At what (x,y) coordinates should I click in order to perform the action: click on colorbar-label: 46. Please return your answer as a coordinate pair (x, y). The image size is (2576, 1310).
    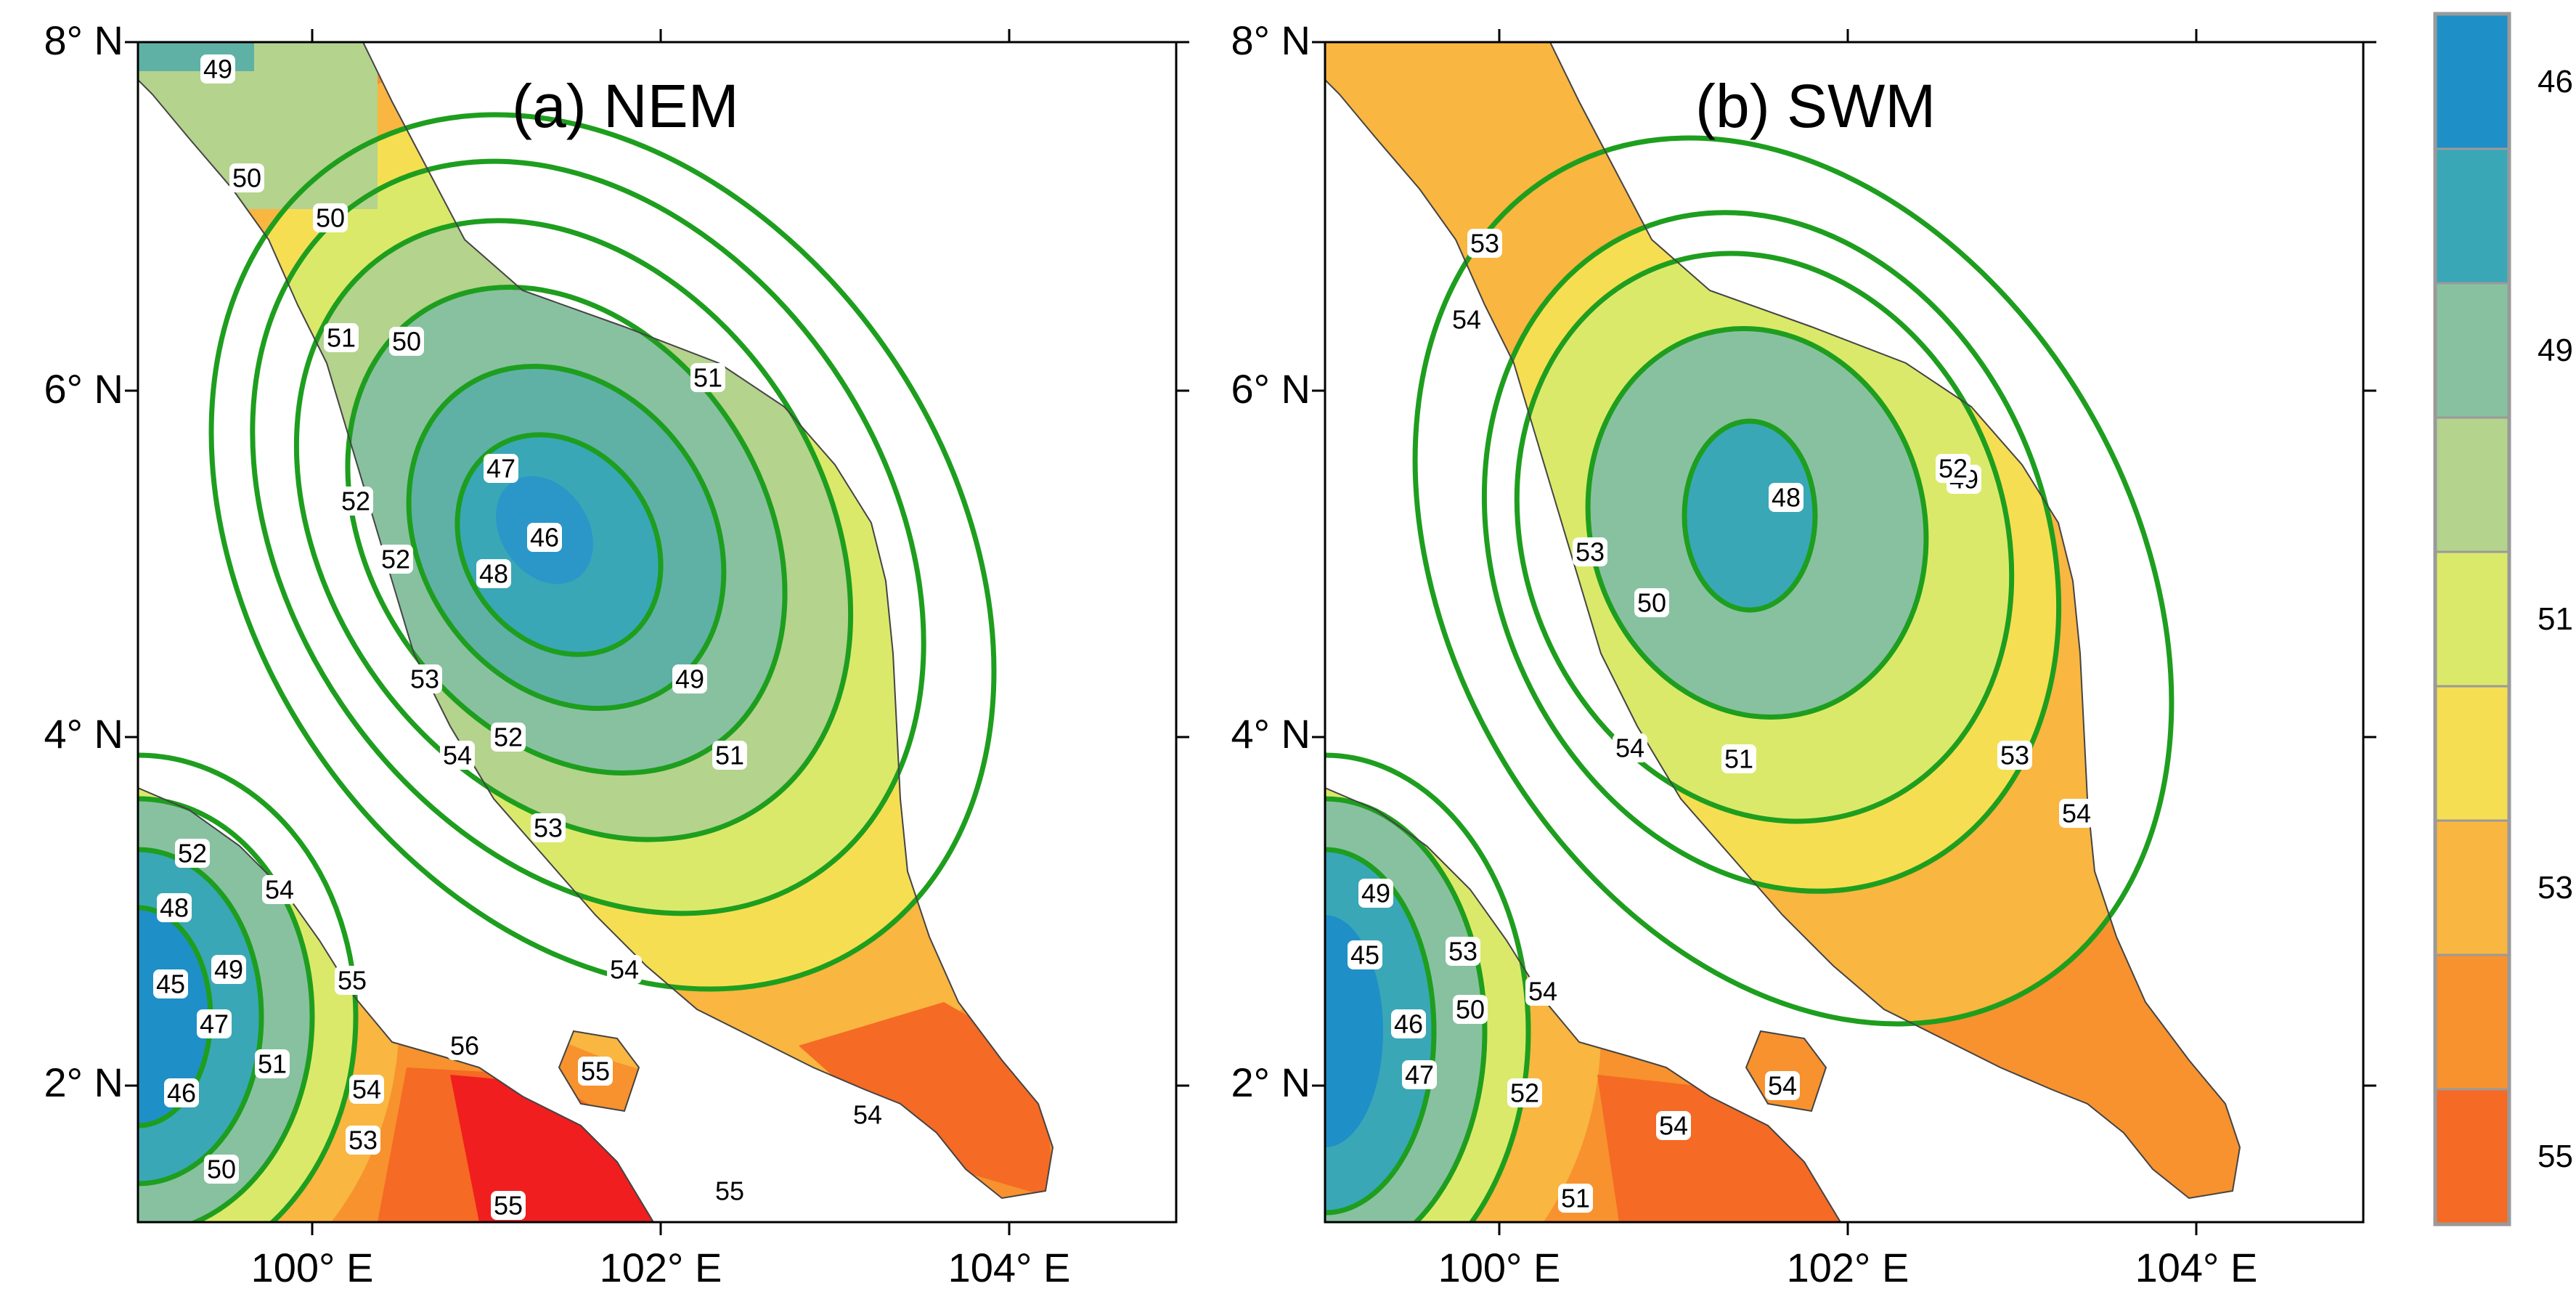
    Looking at the image, I should click on (2555, 81).